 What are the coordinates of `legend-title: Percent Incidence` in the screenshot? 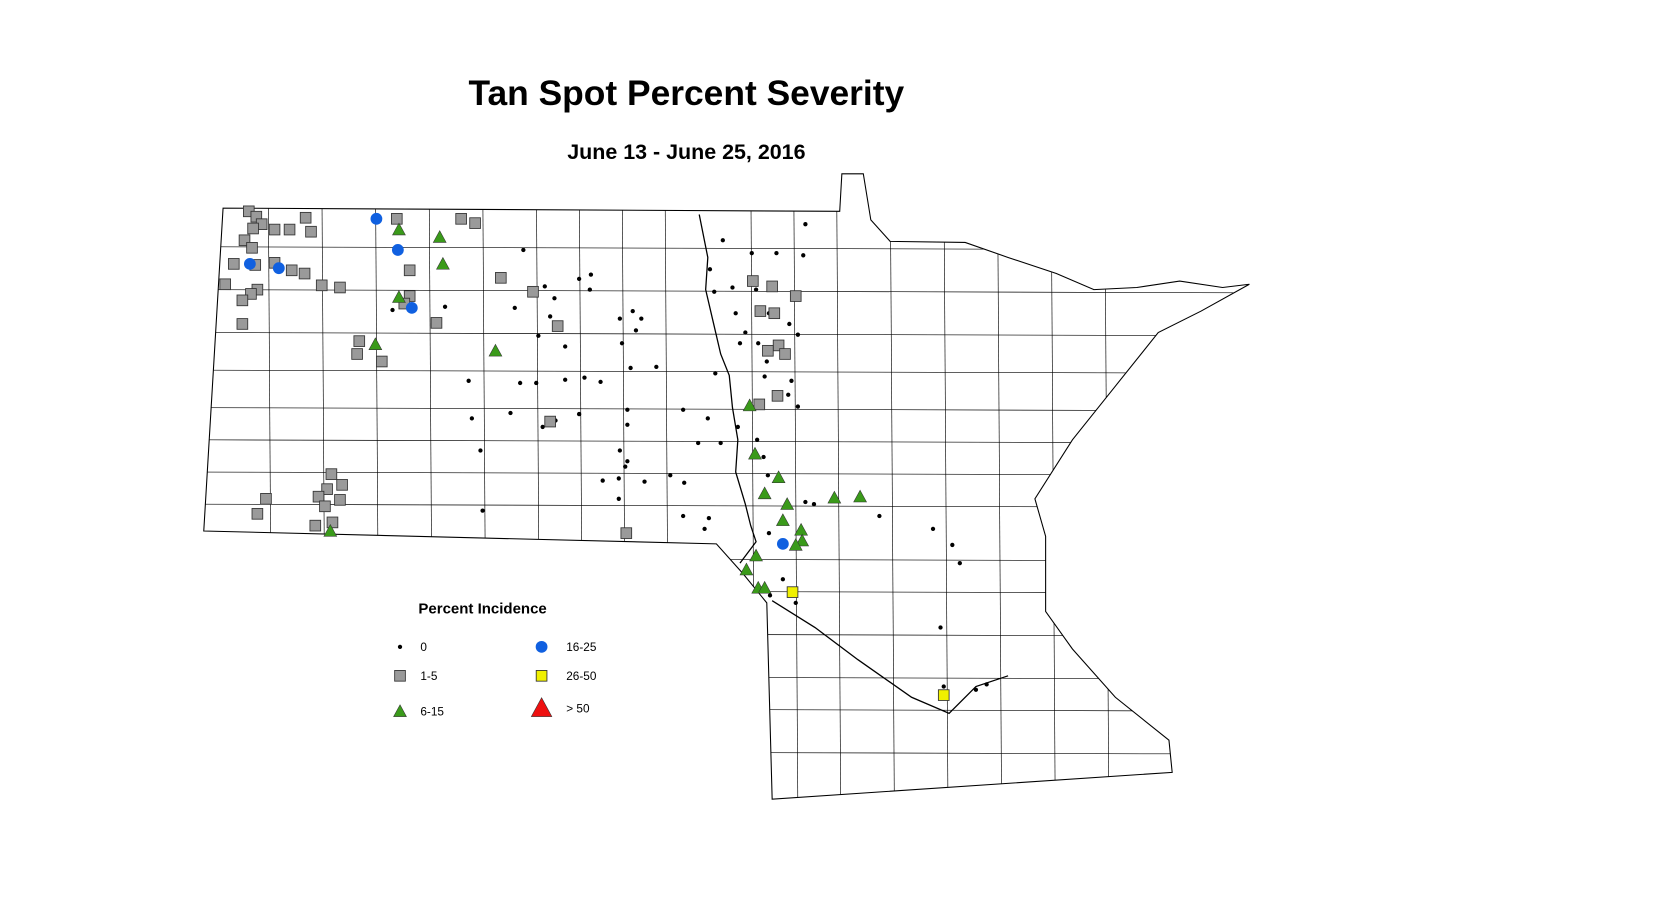 It's located at (482, 609).